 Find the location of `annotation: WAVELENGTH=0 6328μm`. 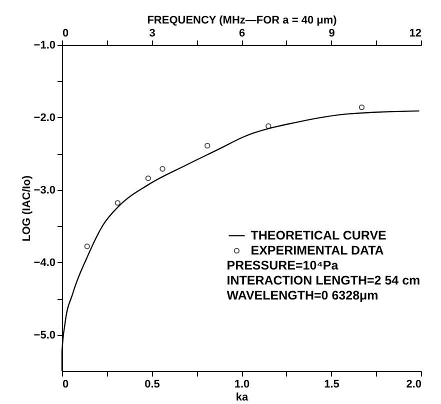

annotation: WAVELENGTH=0 6328μm is located at coordinates (302, 295).